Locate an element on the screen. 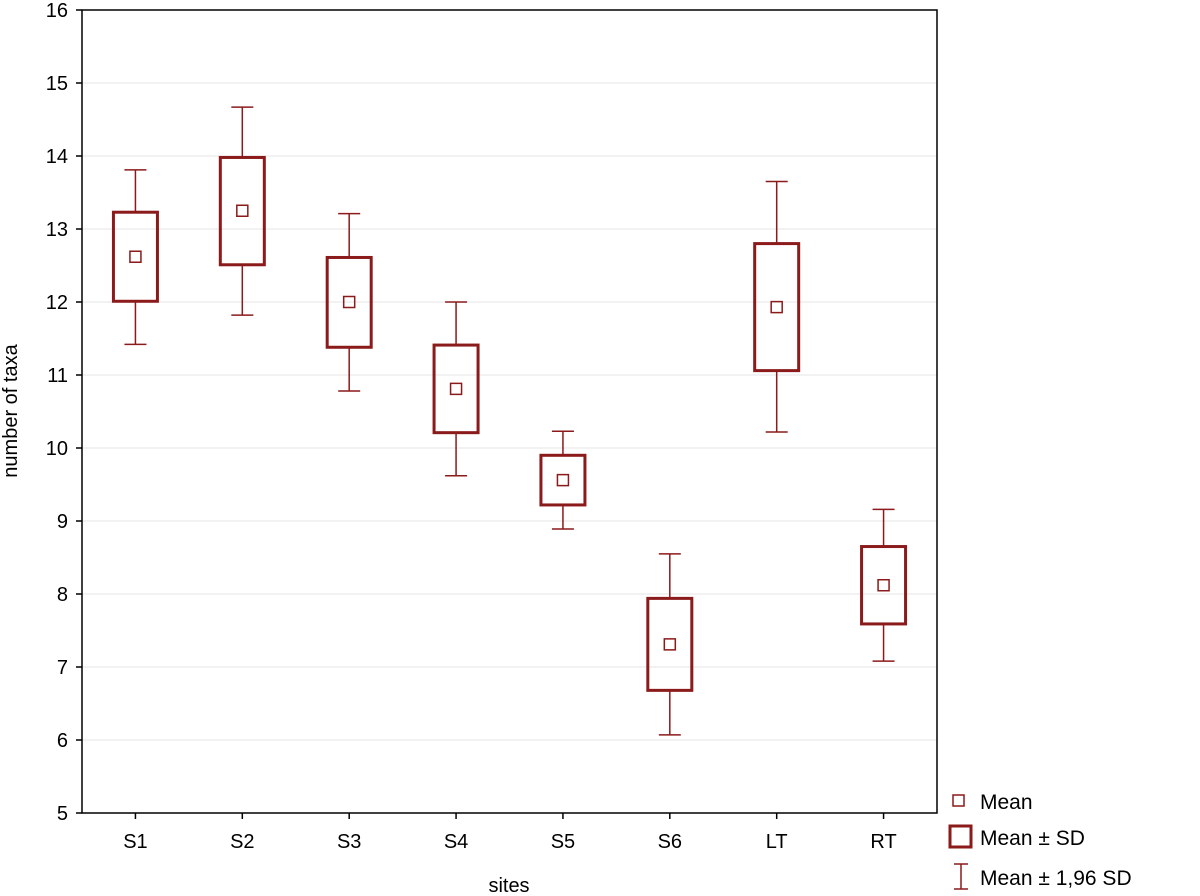 The width and height of the screenshot is (1200, 896). legend: Mean Mean ± SD Mean ± 1,96 SD is located at coordinates (1040, 840).